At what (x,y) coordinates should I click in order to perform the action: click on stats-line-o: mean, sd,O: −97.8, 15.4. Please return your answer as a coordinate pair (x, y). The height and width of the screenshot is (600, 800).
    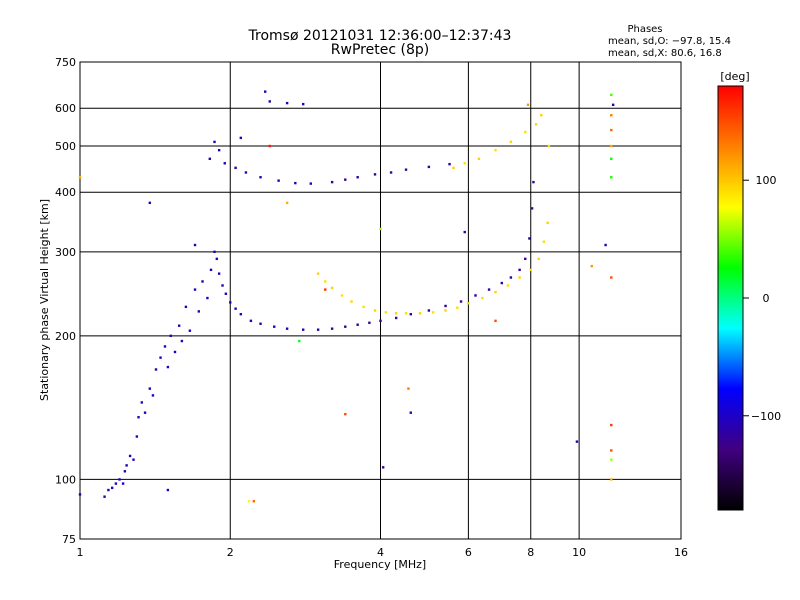
    Looking at the image, I should click on (669, 41).